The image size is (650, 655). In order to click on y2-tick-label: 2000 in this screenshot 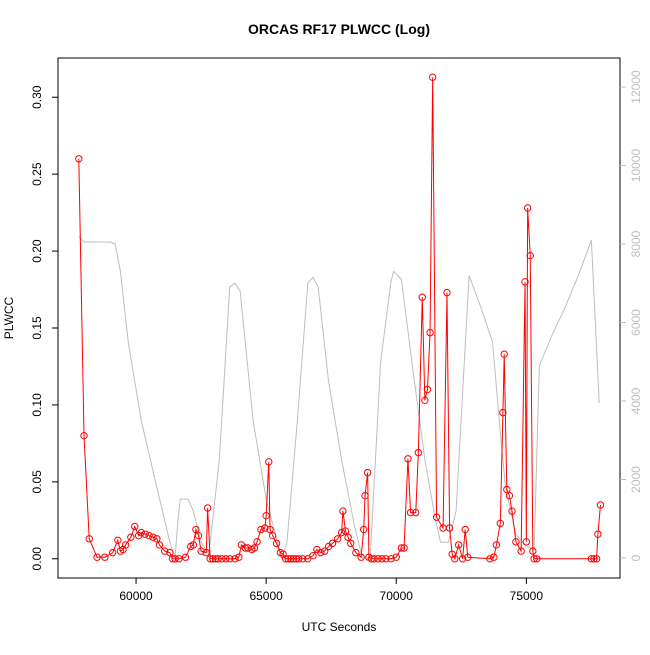, I will do `click(636, 479)`.